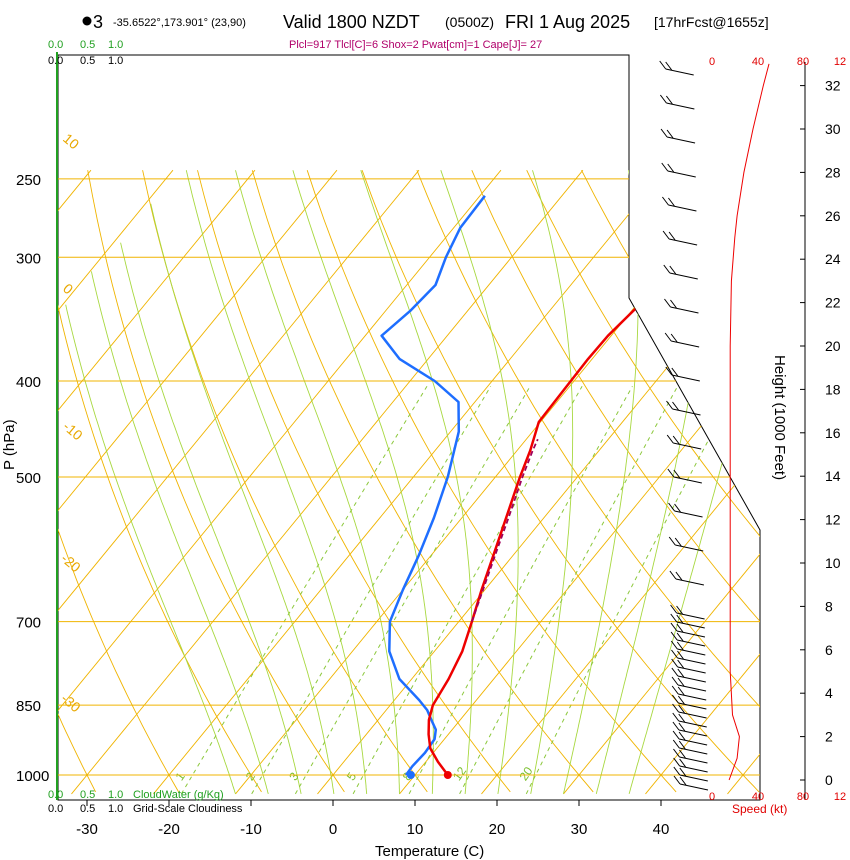 This screenshot has height=860, width=850. I want to click on speed-tick-bottom: 12, so click(840, 797).